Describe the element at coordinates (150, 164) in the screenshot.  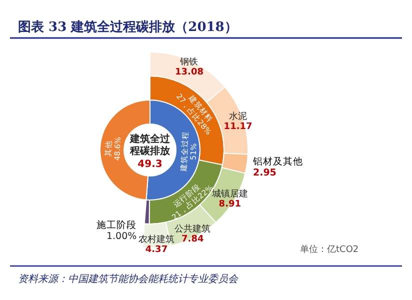
I see `text: 49.3` at that location.